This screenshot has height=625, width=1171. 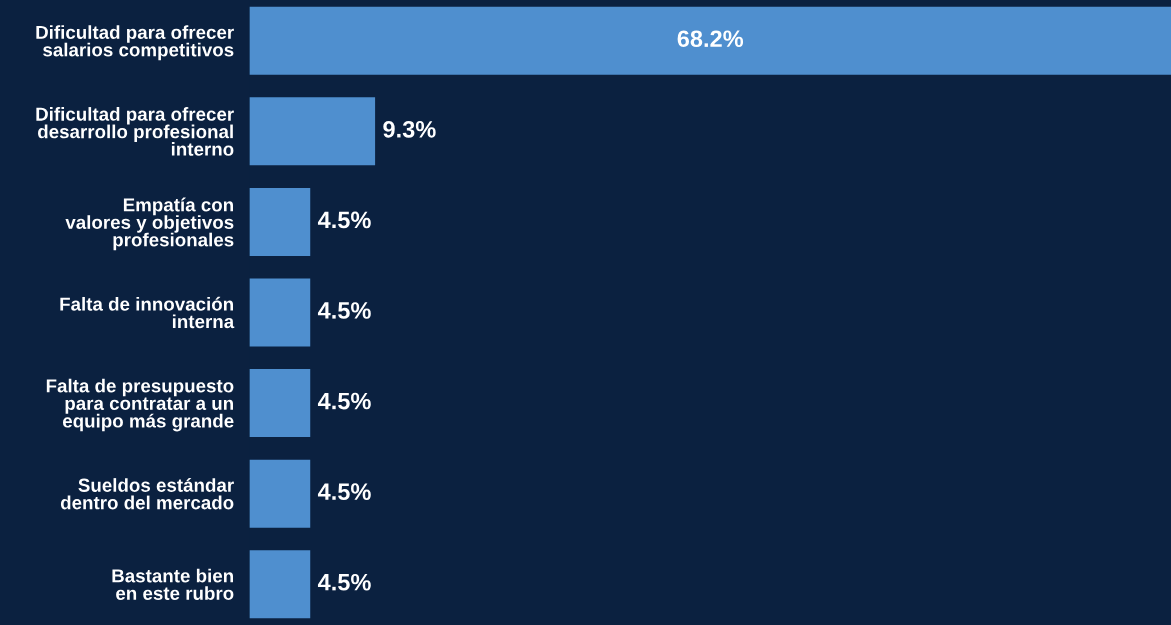 What do you see at coordinates (135, 43) in the screenshot?
I see `y-tick-label: Dificultad para ofrecer salarios competitivos` at bounding box center [135, 43].